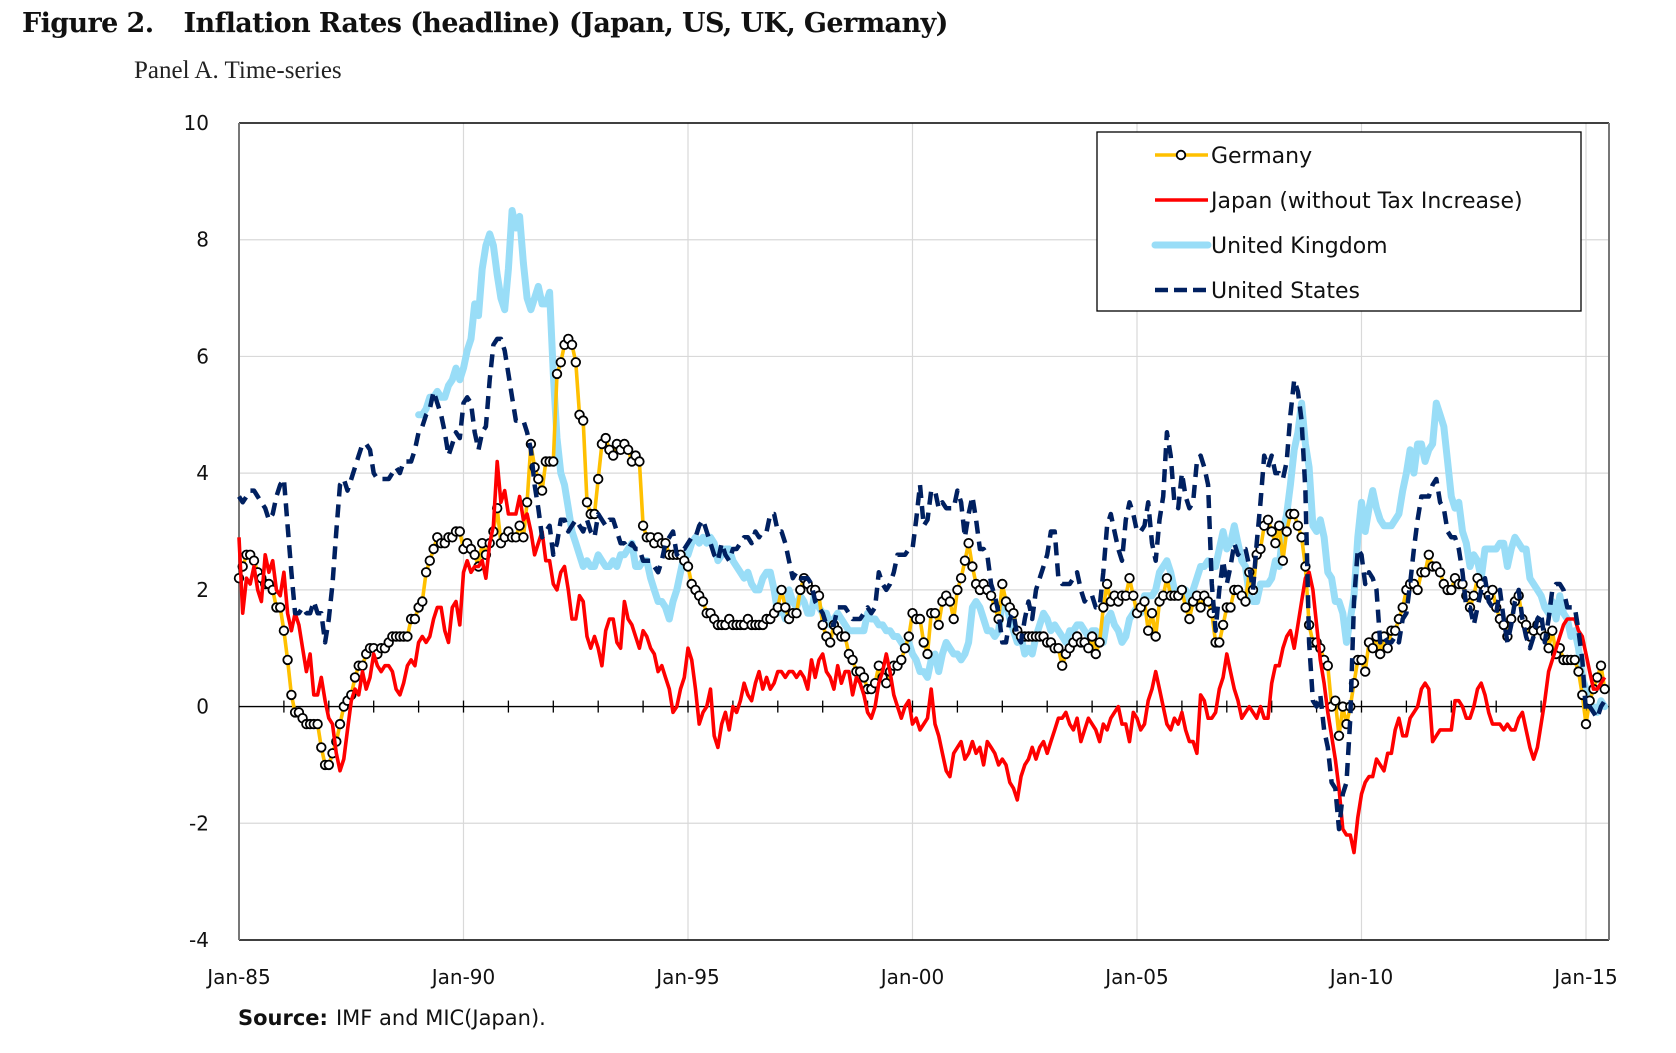 The image size is (1676, 1053). I want to click on source-text: IMF and MIC(Japan)., so click(440, 1018).